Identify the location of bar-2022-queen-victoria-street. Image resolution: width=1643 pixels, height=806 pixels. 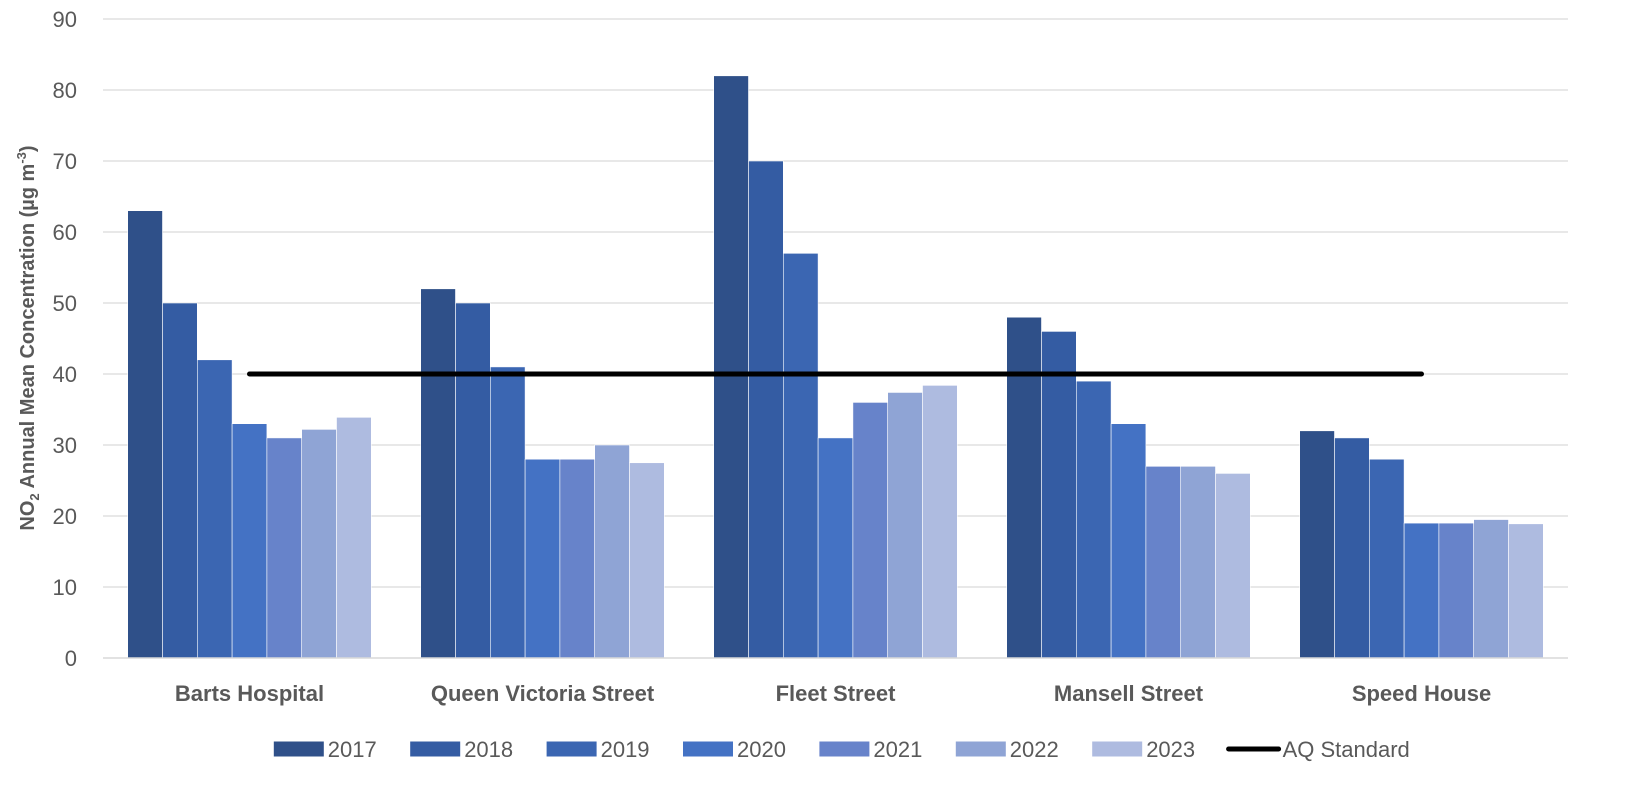
(612, 551).